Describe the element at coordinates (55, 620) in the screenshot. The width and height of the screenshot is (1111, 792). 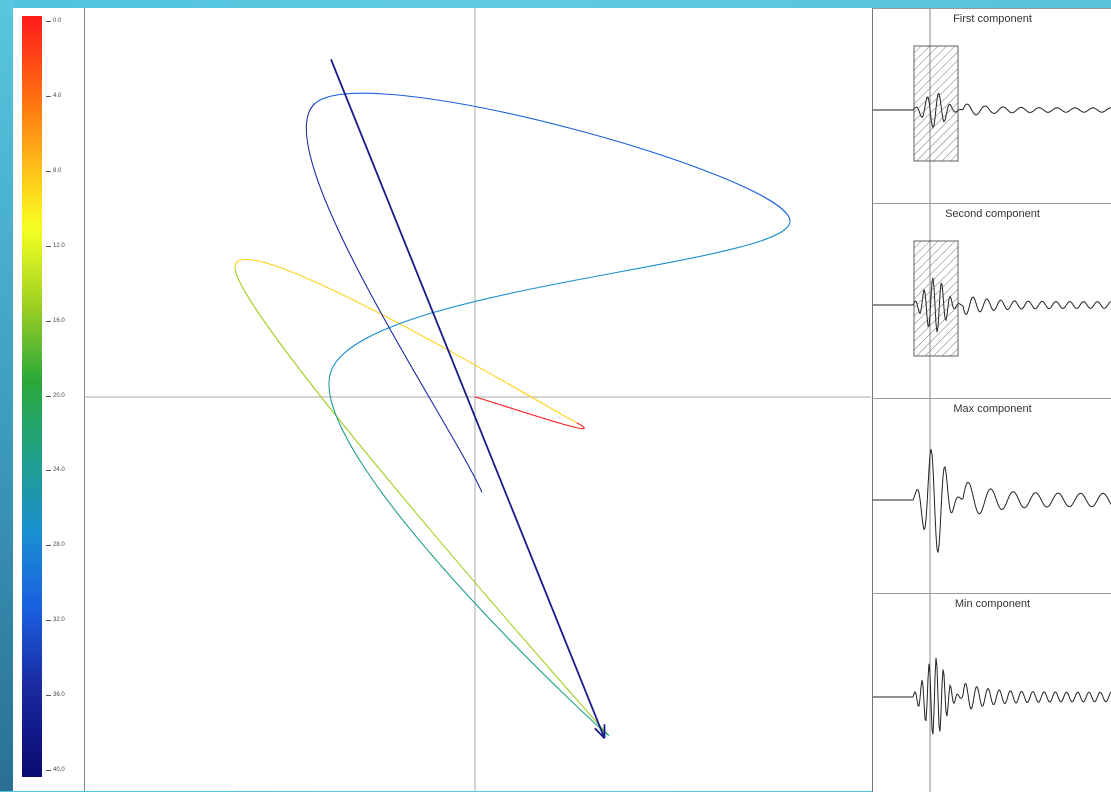
I see `colorbar-tick-label: 32.0` at that location.